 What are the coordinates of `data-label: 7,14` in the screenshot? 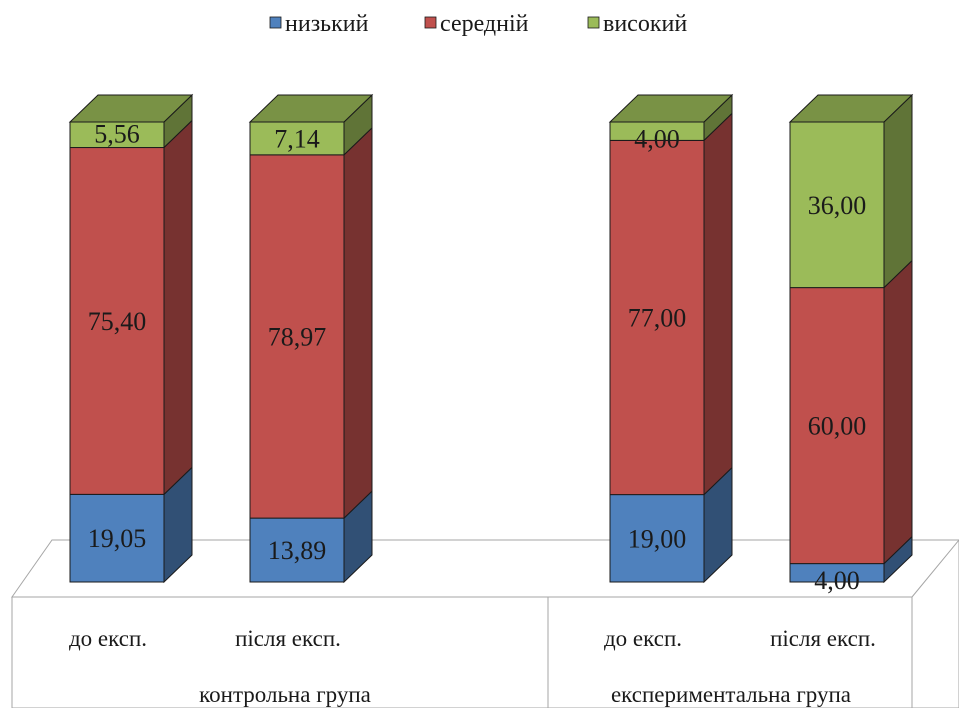 It's located at (297, 138).